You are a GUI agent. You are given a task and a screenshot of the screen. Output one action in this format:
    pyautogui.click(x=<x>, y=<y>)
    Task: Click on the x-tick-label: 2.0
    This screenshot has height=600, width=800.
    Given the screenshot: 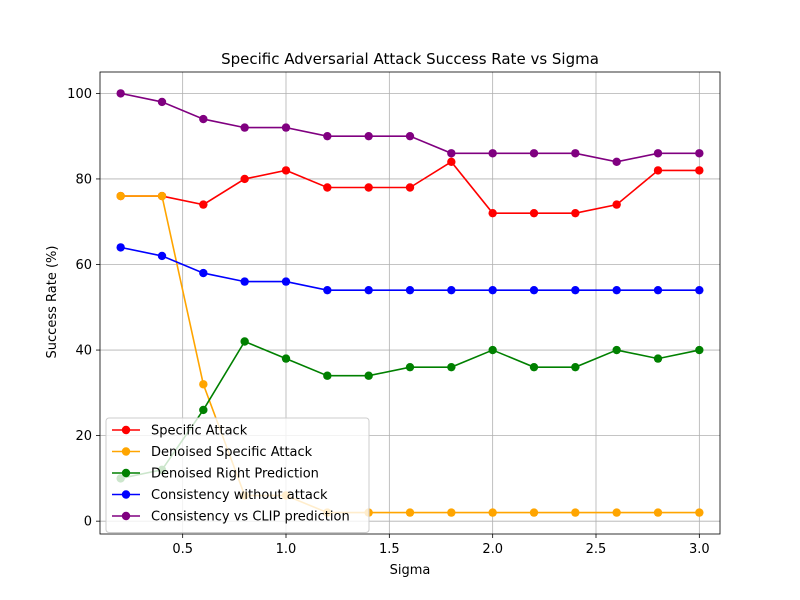 What is the action you would take?
    pyautogui.click(x=492, y=549)
    